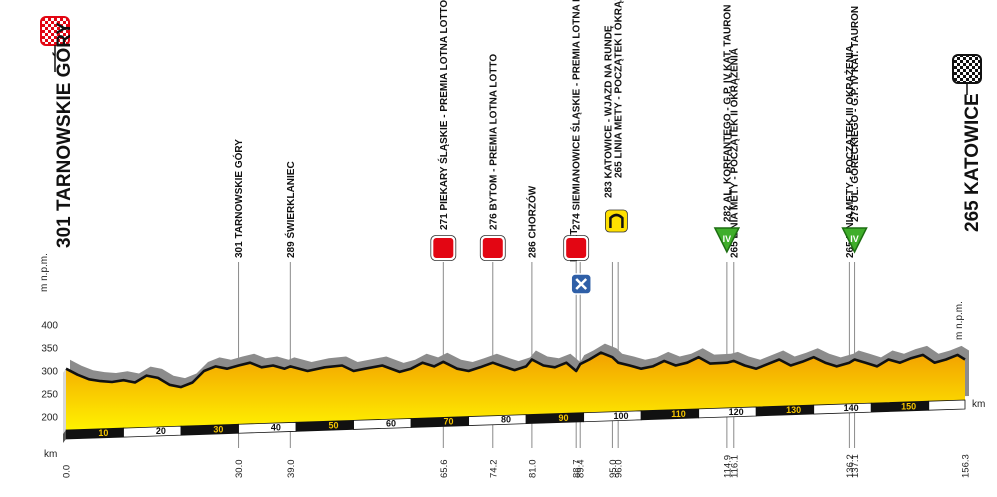 The image size is (997, 497). I want to click on y-axis-label-right: m n.p.m., so click(959, 320).